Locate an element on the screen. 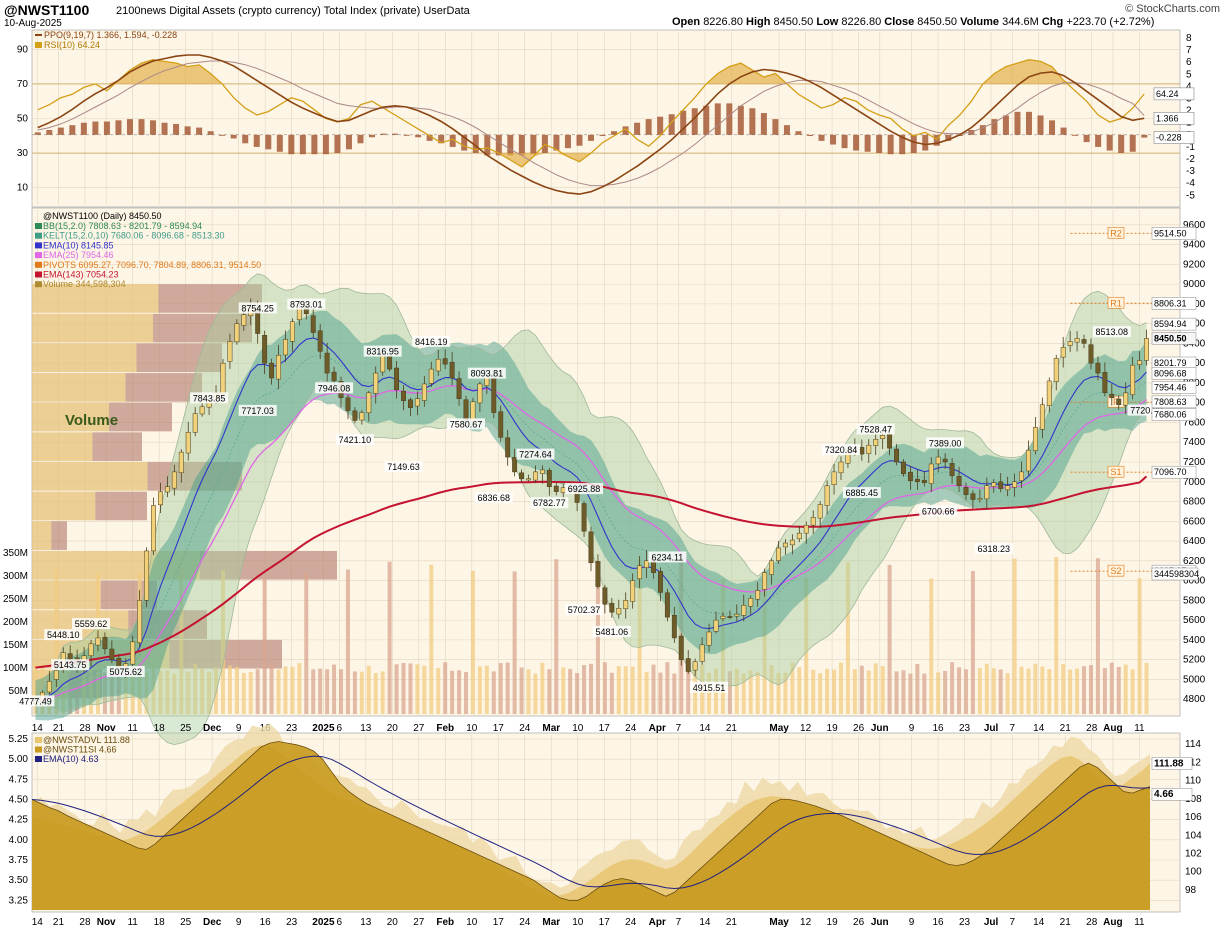 This screenshot has width=1224, height=931. price-value-label: 7954.46 is located at coordinates (1170, 387).